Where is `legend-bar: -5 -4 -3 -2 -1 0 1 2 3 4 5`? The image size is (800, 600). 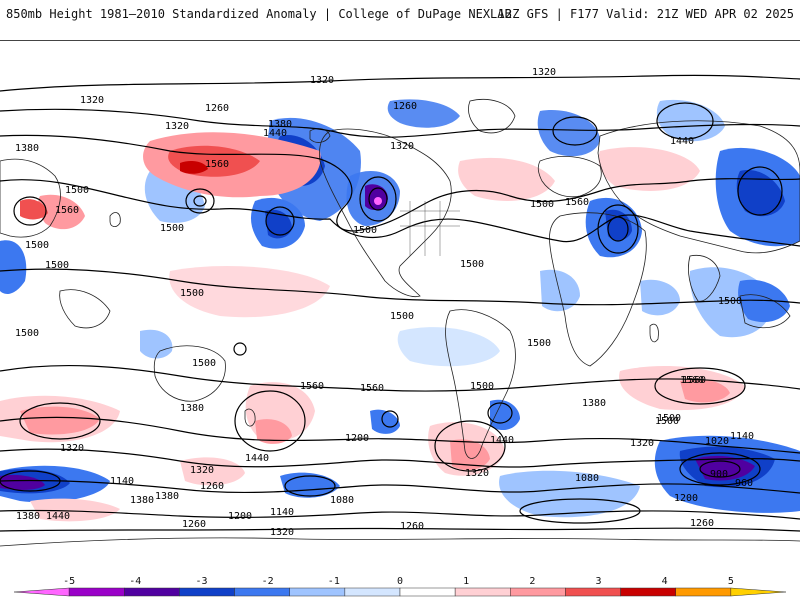
legend-bar: -5 -4 -3 -2 -1 0 1 2 3 4 5 is located at coordinates (400, 586).